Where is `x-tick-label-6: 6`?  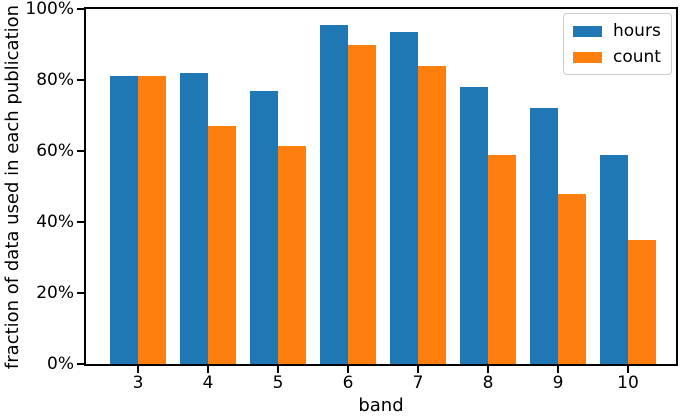
x-tick-label-6: 6 is located at coordinates (348, 383).